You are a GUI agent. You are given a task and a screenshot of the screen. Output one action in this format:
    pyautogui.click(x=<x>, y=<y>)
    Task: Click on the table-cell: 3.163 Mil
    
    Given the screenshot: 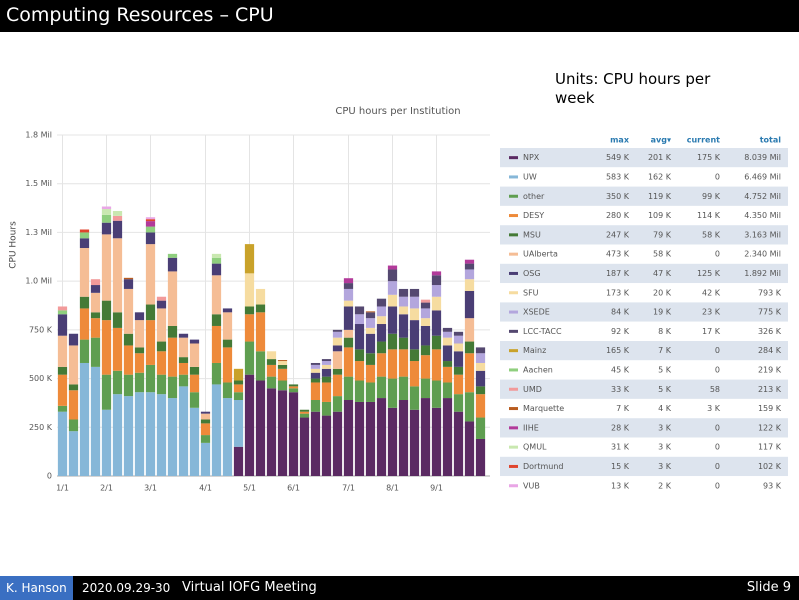 What is the action you would take?
    pyautogui.click(x=762, y=234)
    